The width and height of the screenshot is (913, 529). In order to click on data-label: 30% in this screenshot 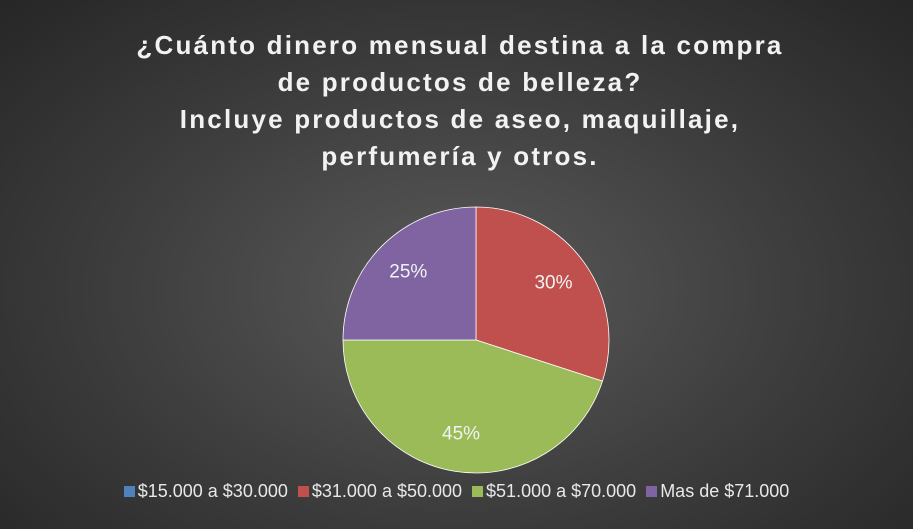, I will do `click(553, 283)`.